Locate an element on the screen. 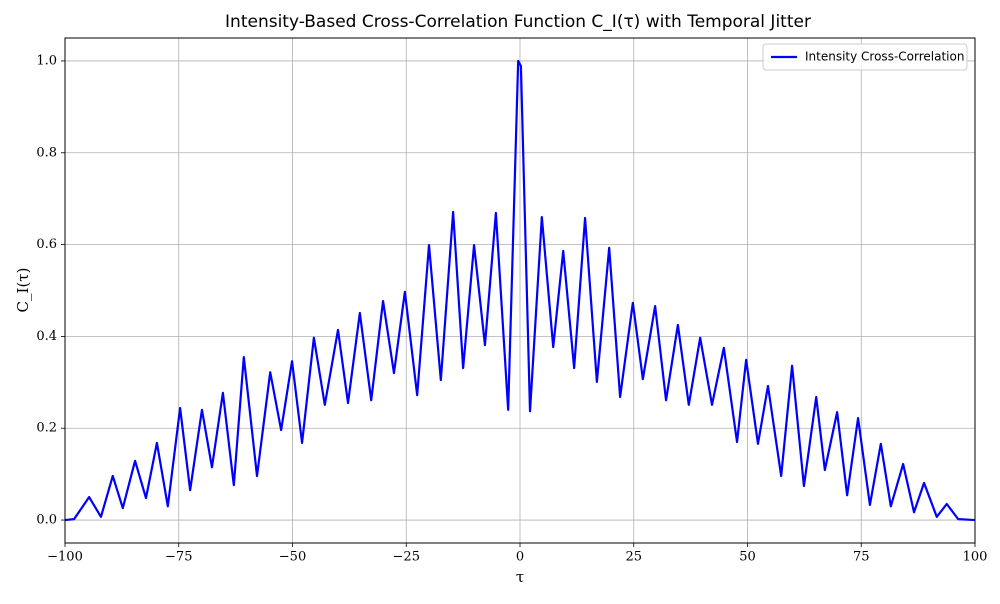  x-tick-label: 0 is located at coordinates (520, 557).